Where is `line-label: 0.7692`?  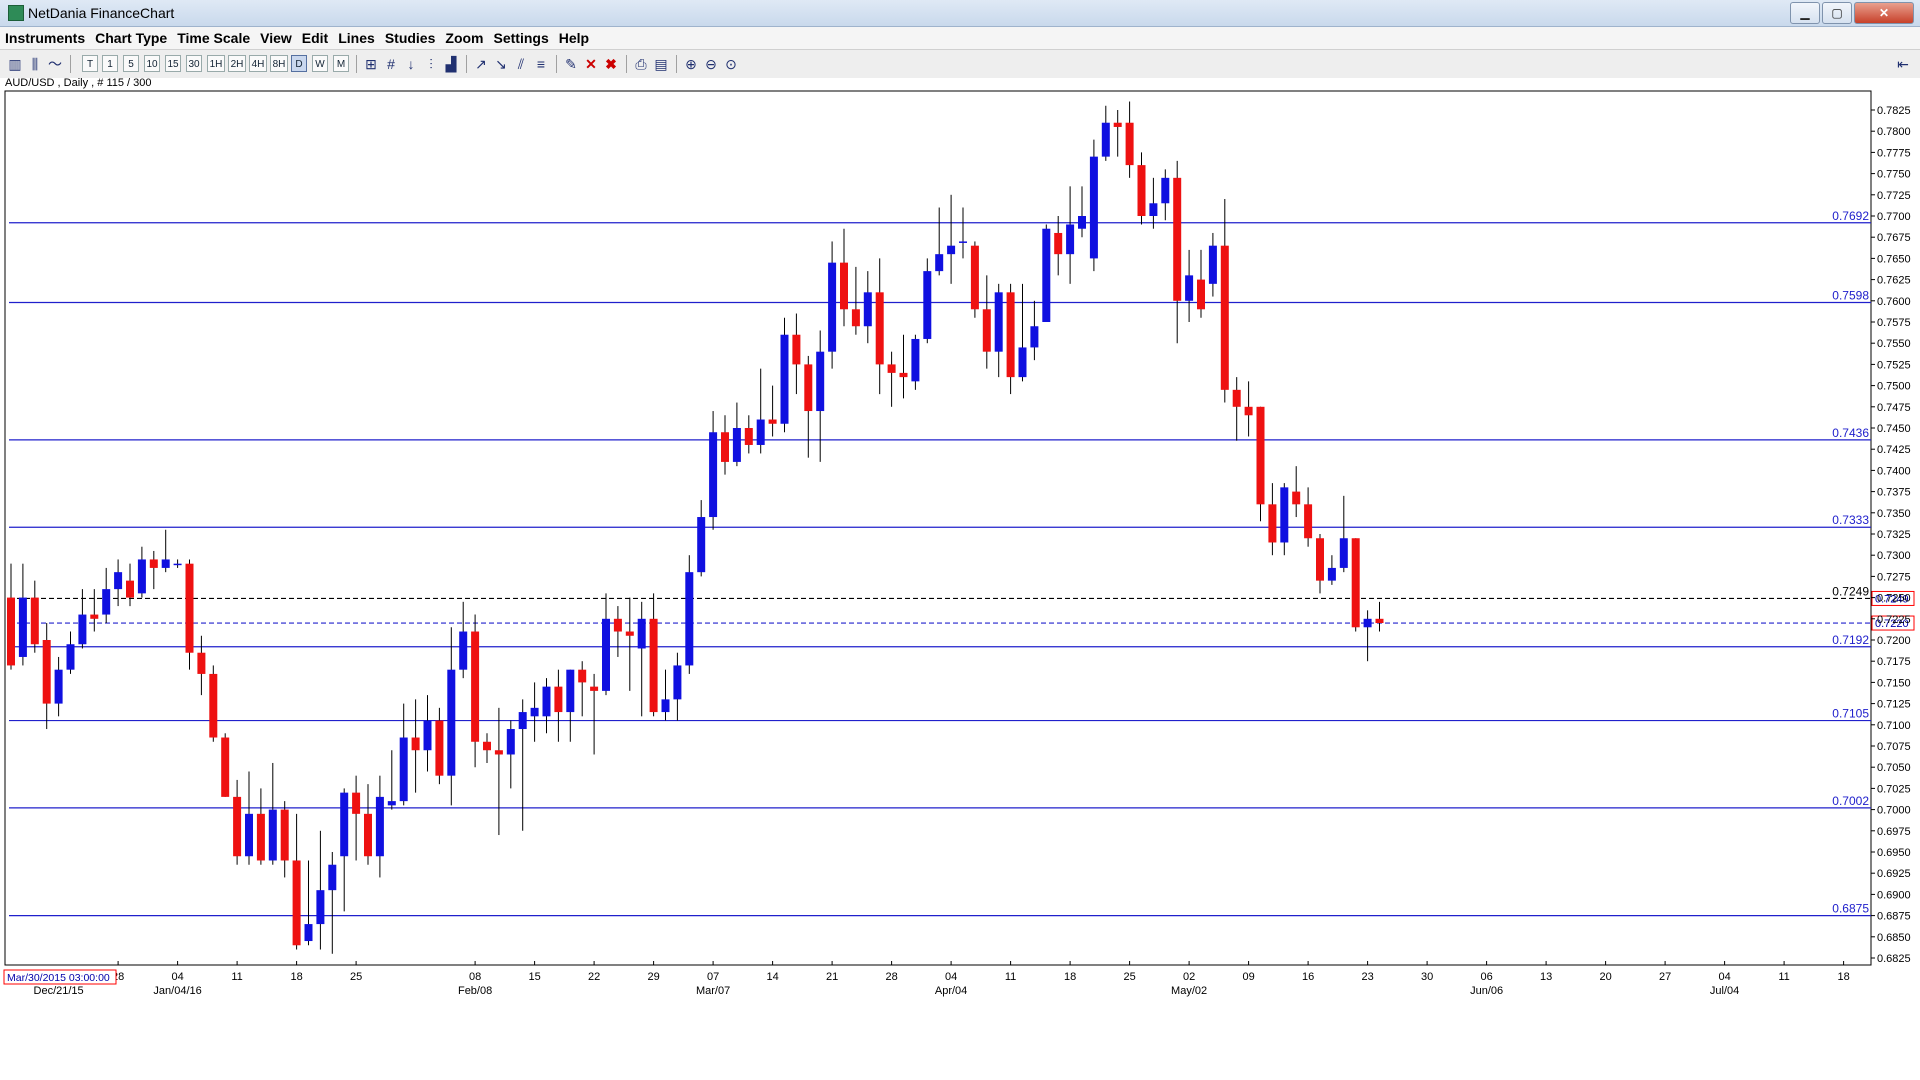 line-label: 0.7692 is located at coordinates (1850, 216).